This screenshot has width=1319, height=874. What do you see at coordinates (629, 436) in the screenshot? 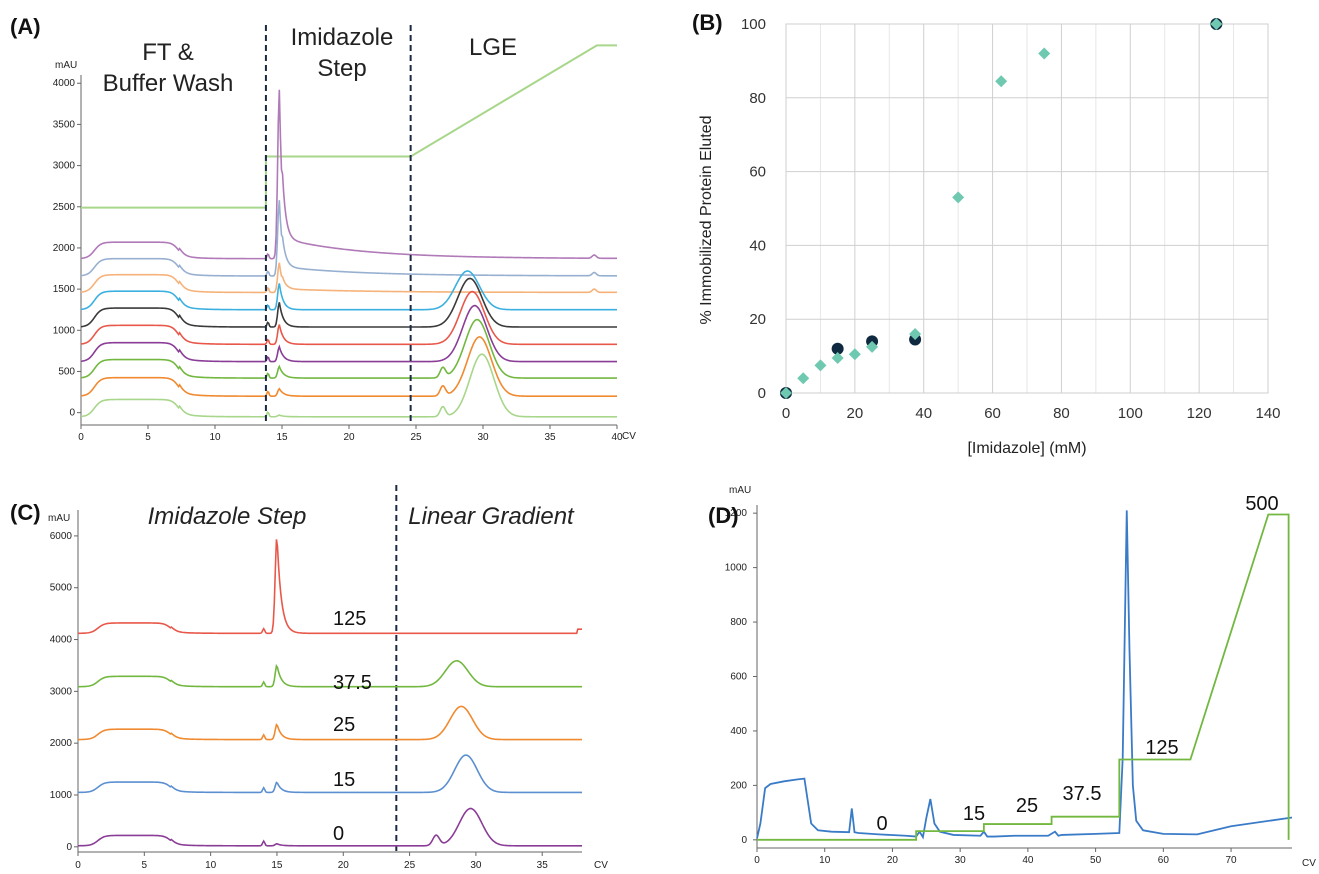
I see `panel-a-x-axis-label: CV` at bounding box center [629, 436].